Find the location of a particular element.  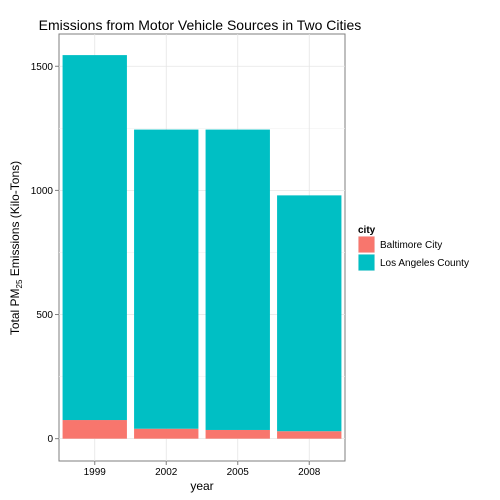

y-axis-title: Total PM25 Emissions (Kilo-Tons) is located at coordinates (16, 248).